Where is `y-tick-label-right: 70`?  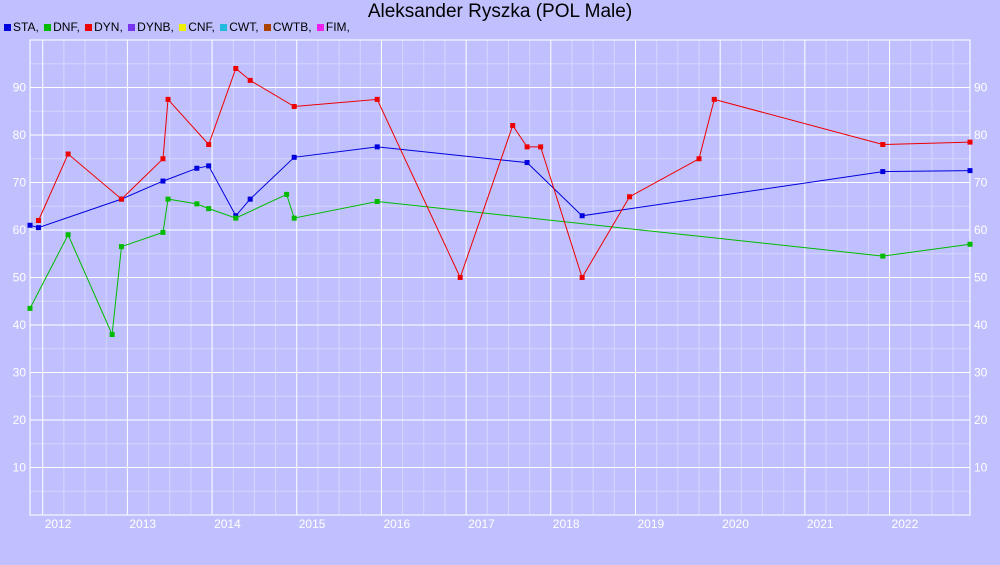 y-tick-label-right: 70 is located at coordinates (981, 183).